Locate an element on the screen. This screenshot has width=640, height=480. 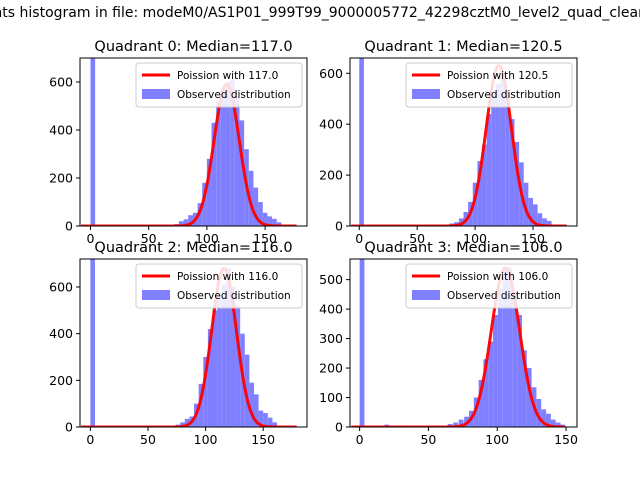
subplot-title: Quadrant 2: Median=116.0 is located at coordinates (193, 248).